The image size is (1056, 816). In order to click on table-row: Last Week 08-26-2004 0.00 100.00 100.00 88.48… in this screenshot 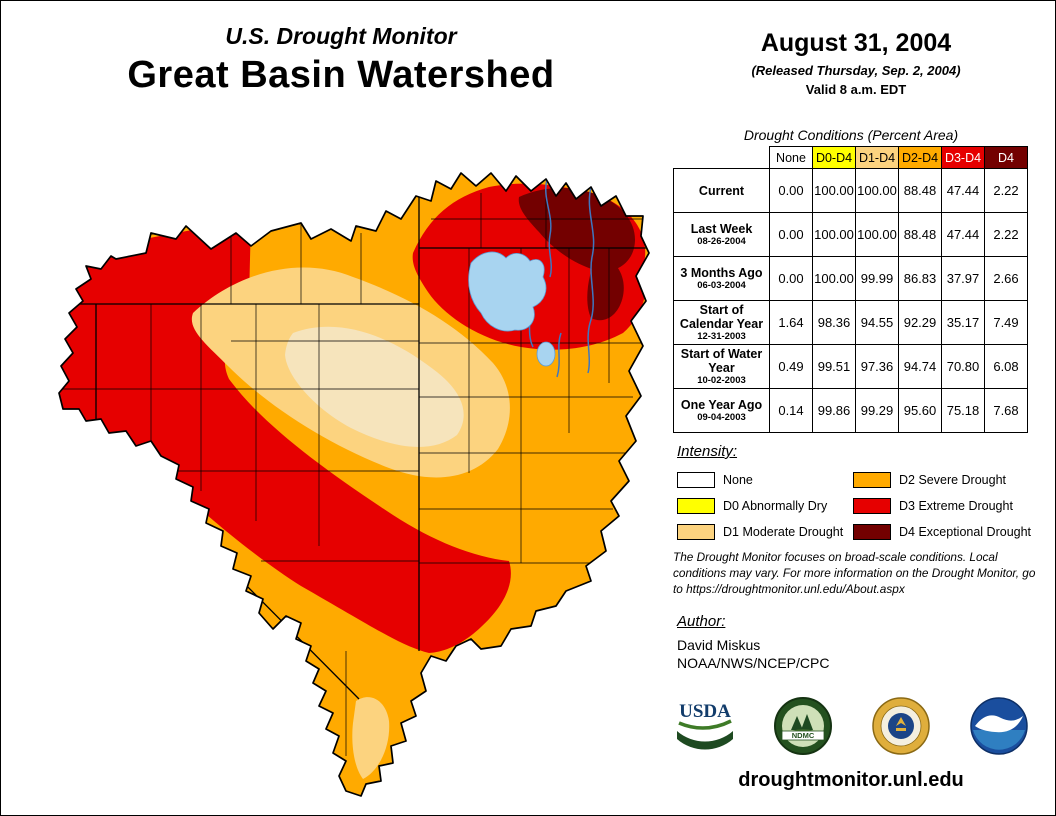, I will do `click(850, 234)`.